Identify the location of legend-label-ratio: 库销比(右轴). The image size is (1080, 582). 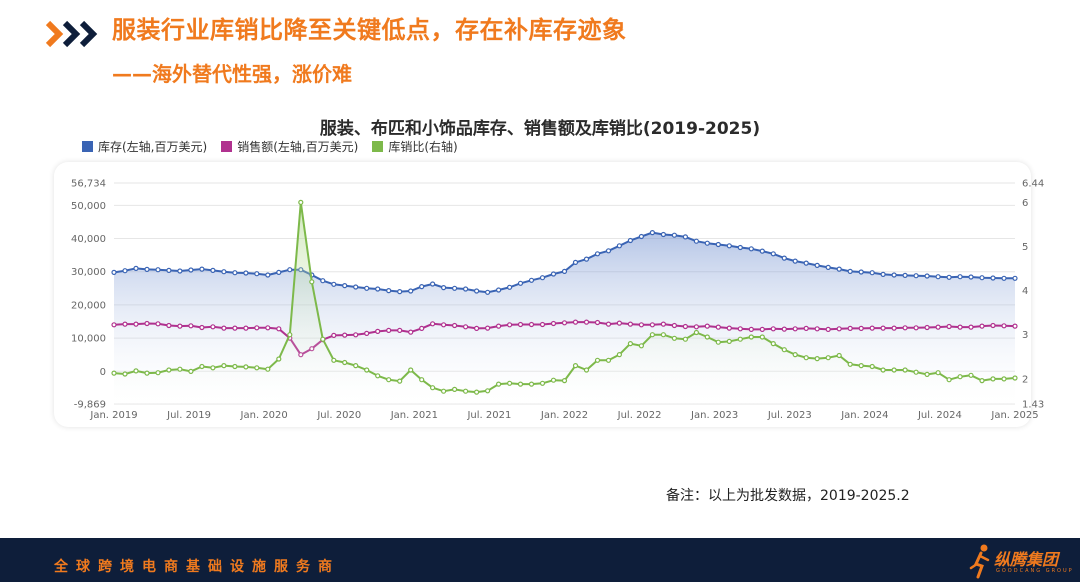
(423, 147).